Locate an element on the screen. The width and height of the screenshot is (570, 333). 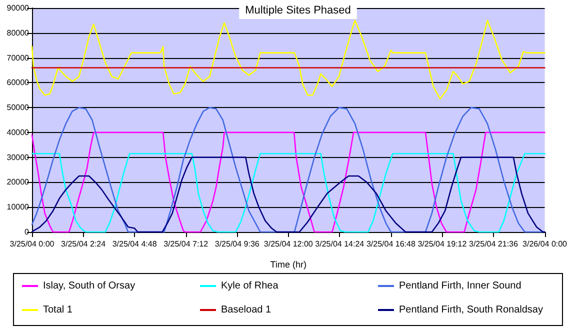
legend-label: Pentland Firth, South Ronaldsay is located at coordinates (471, 310).